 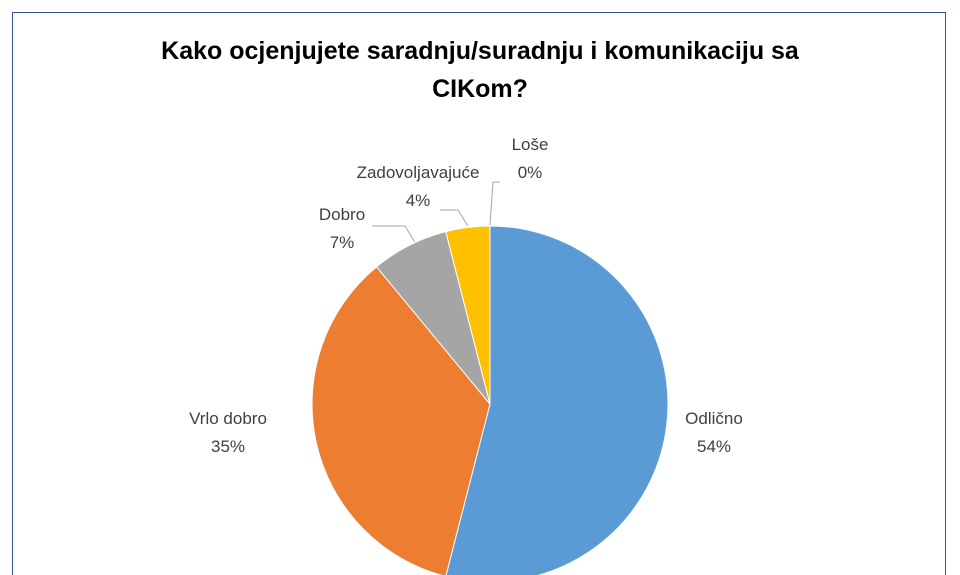 I want to click on slice-value-label: 54%, so click(x=714, y=446).